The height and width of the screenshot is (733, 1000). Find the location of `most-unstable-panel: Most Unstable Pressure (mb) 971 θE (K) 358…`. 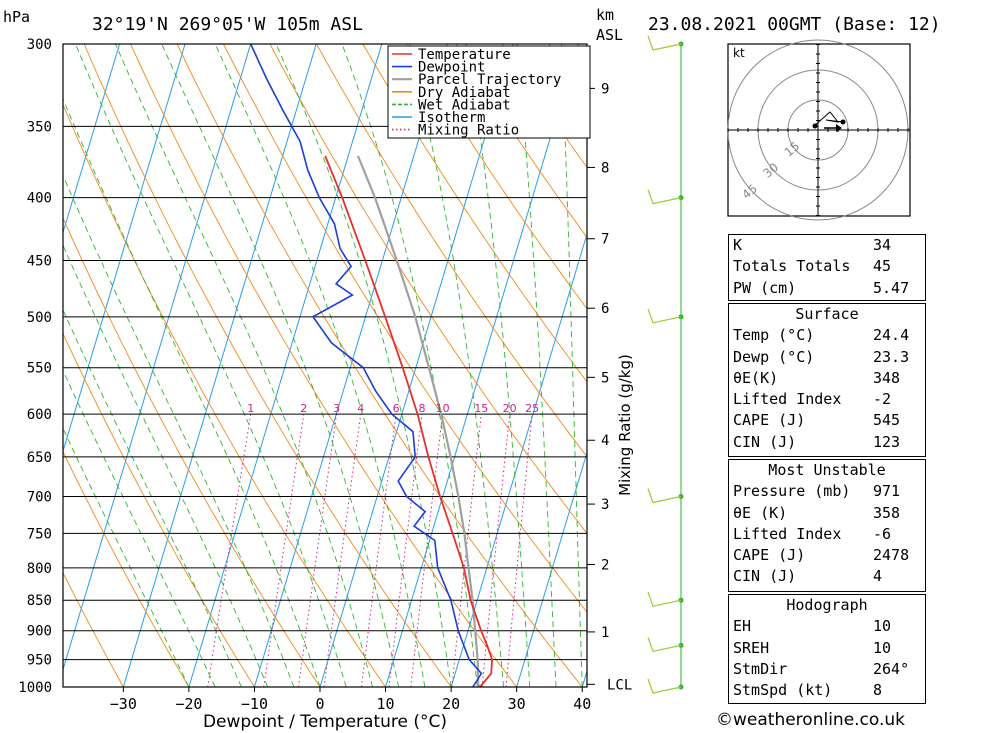

most-unstable-panel: Most Unstable Pressure (mb) 971 θE (K) 358… is located at coordinates (827, 525).